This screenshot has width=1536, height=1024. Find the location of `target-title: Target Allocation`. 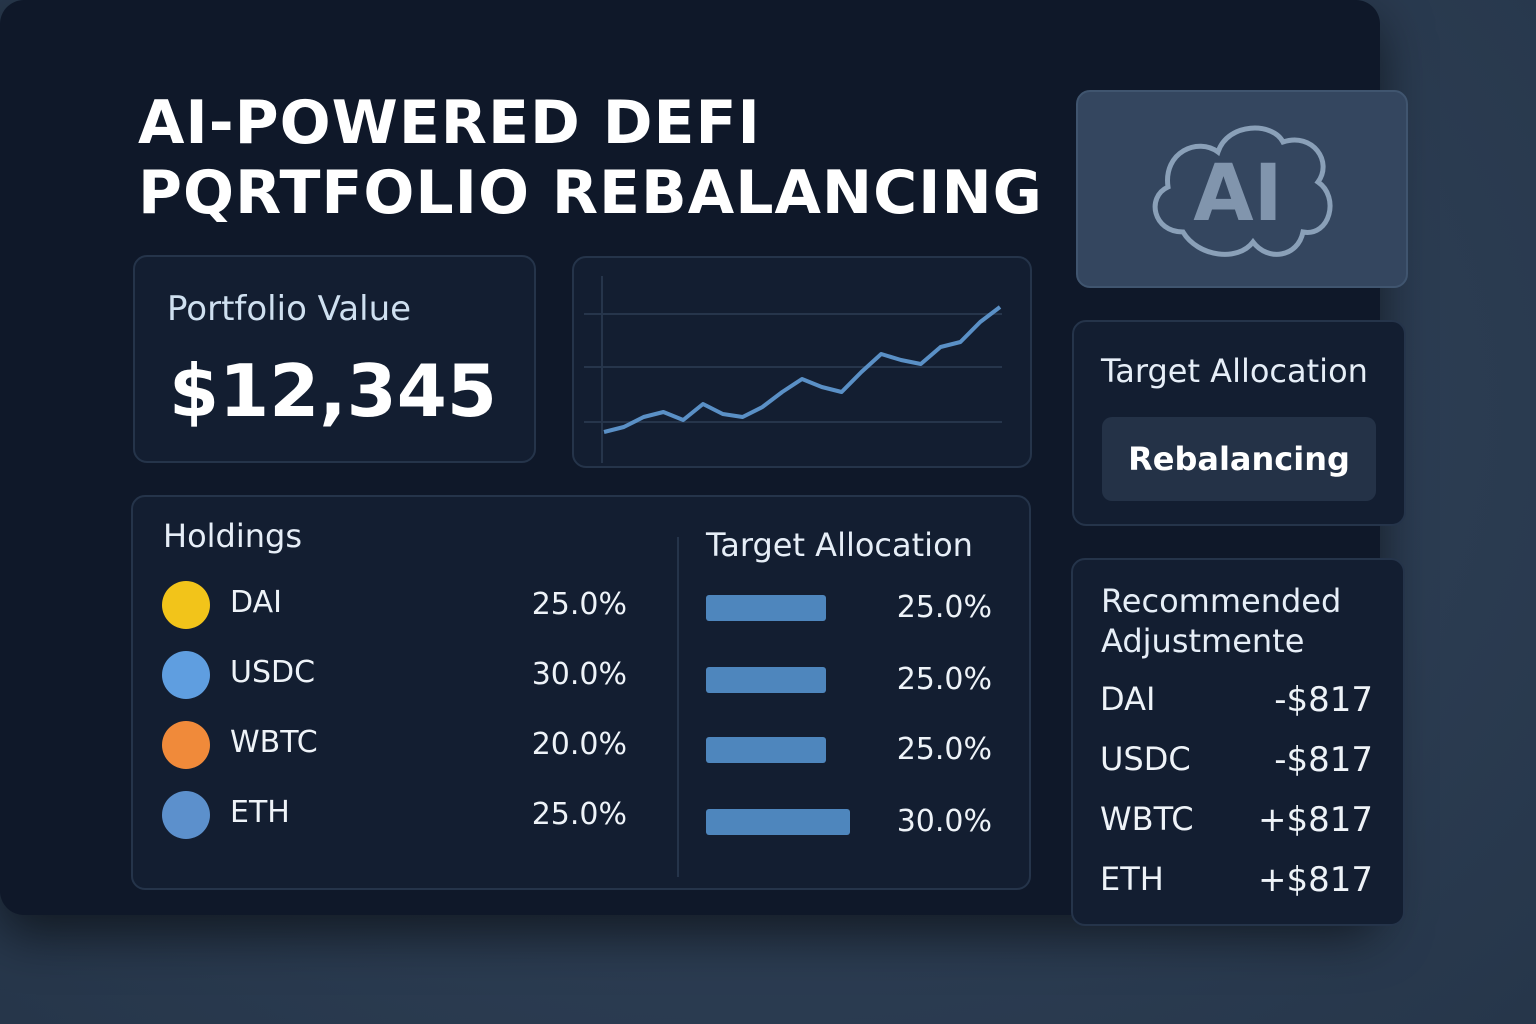

target-title: Target Allocation is located at coordinates (839, 545).